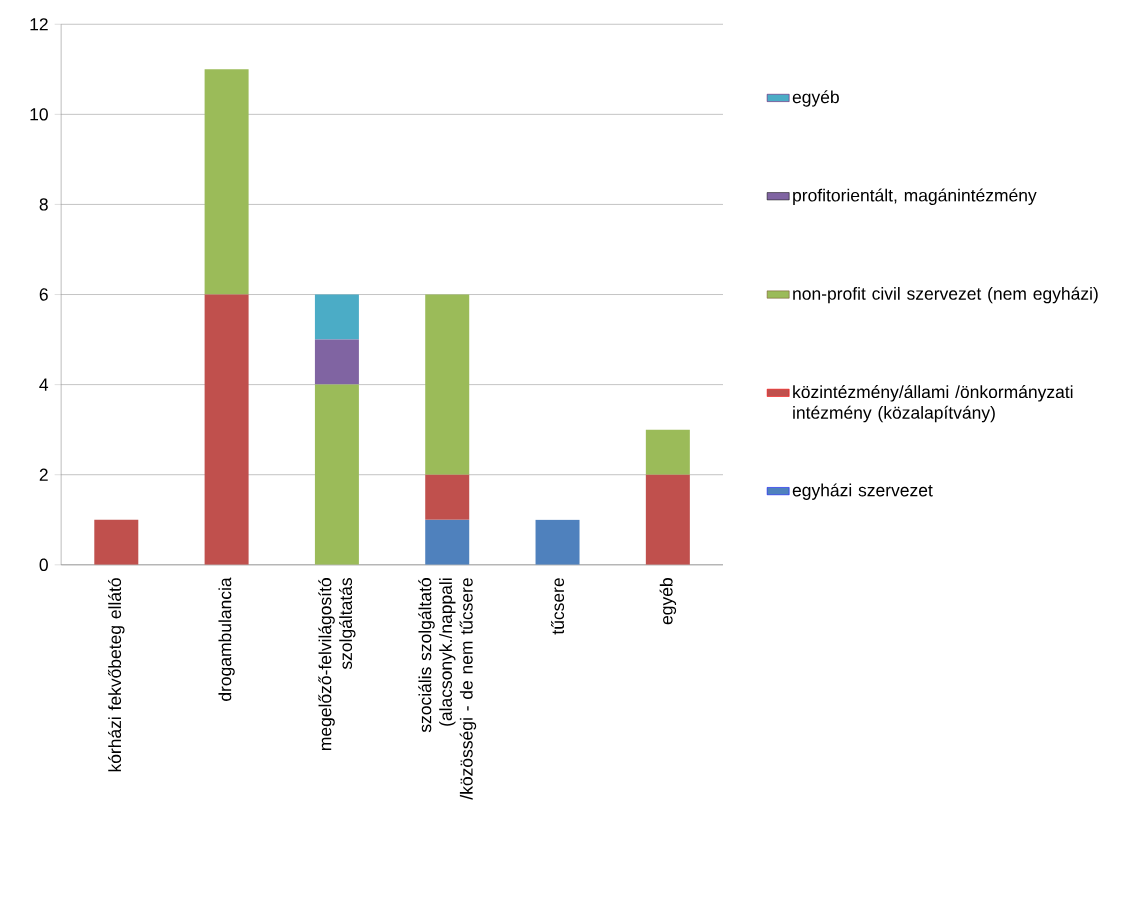 The width and height of the screenshot is (1122, 904). Describe the element at coordinates (39, 24) in the screenshot. I see `y-tick-label: 12` at that location.